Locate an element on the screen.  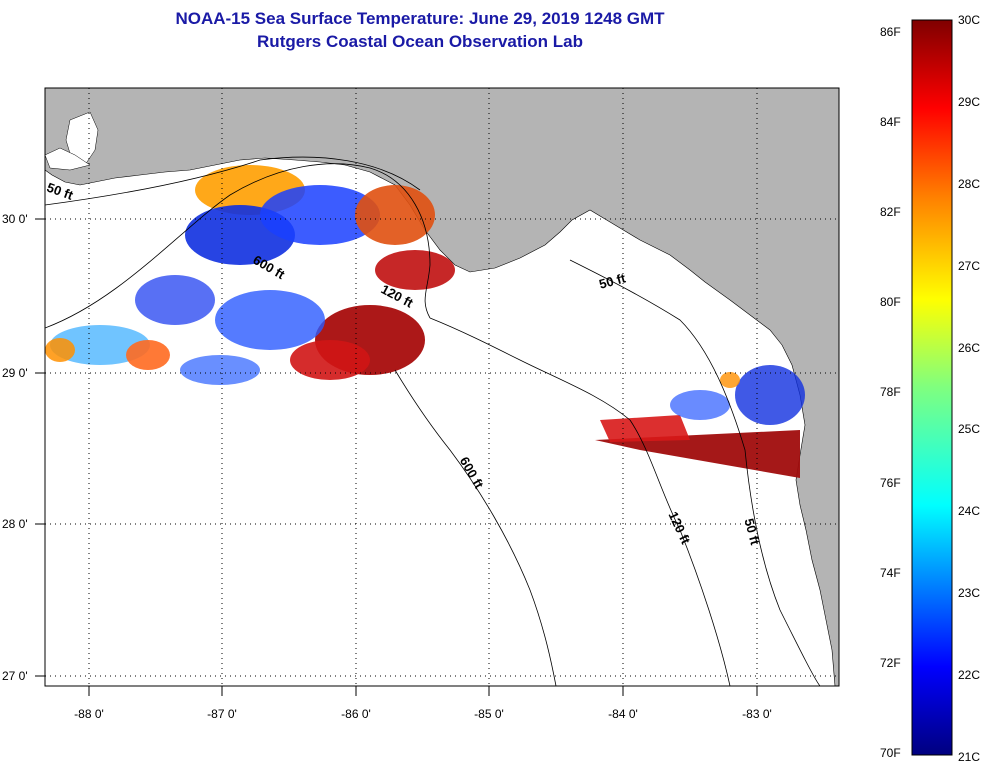
colorbar-f-label: 82F is located at coordinates (890, 212).